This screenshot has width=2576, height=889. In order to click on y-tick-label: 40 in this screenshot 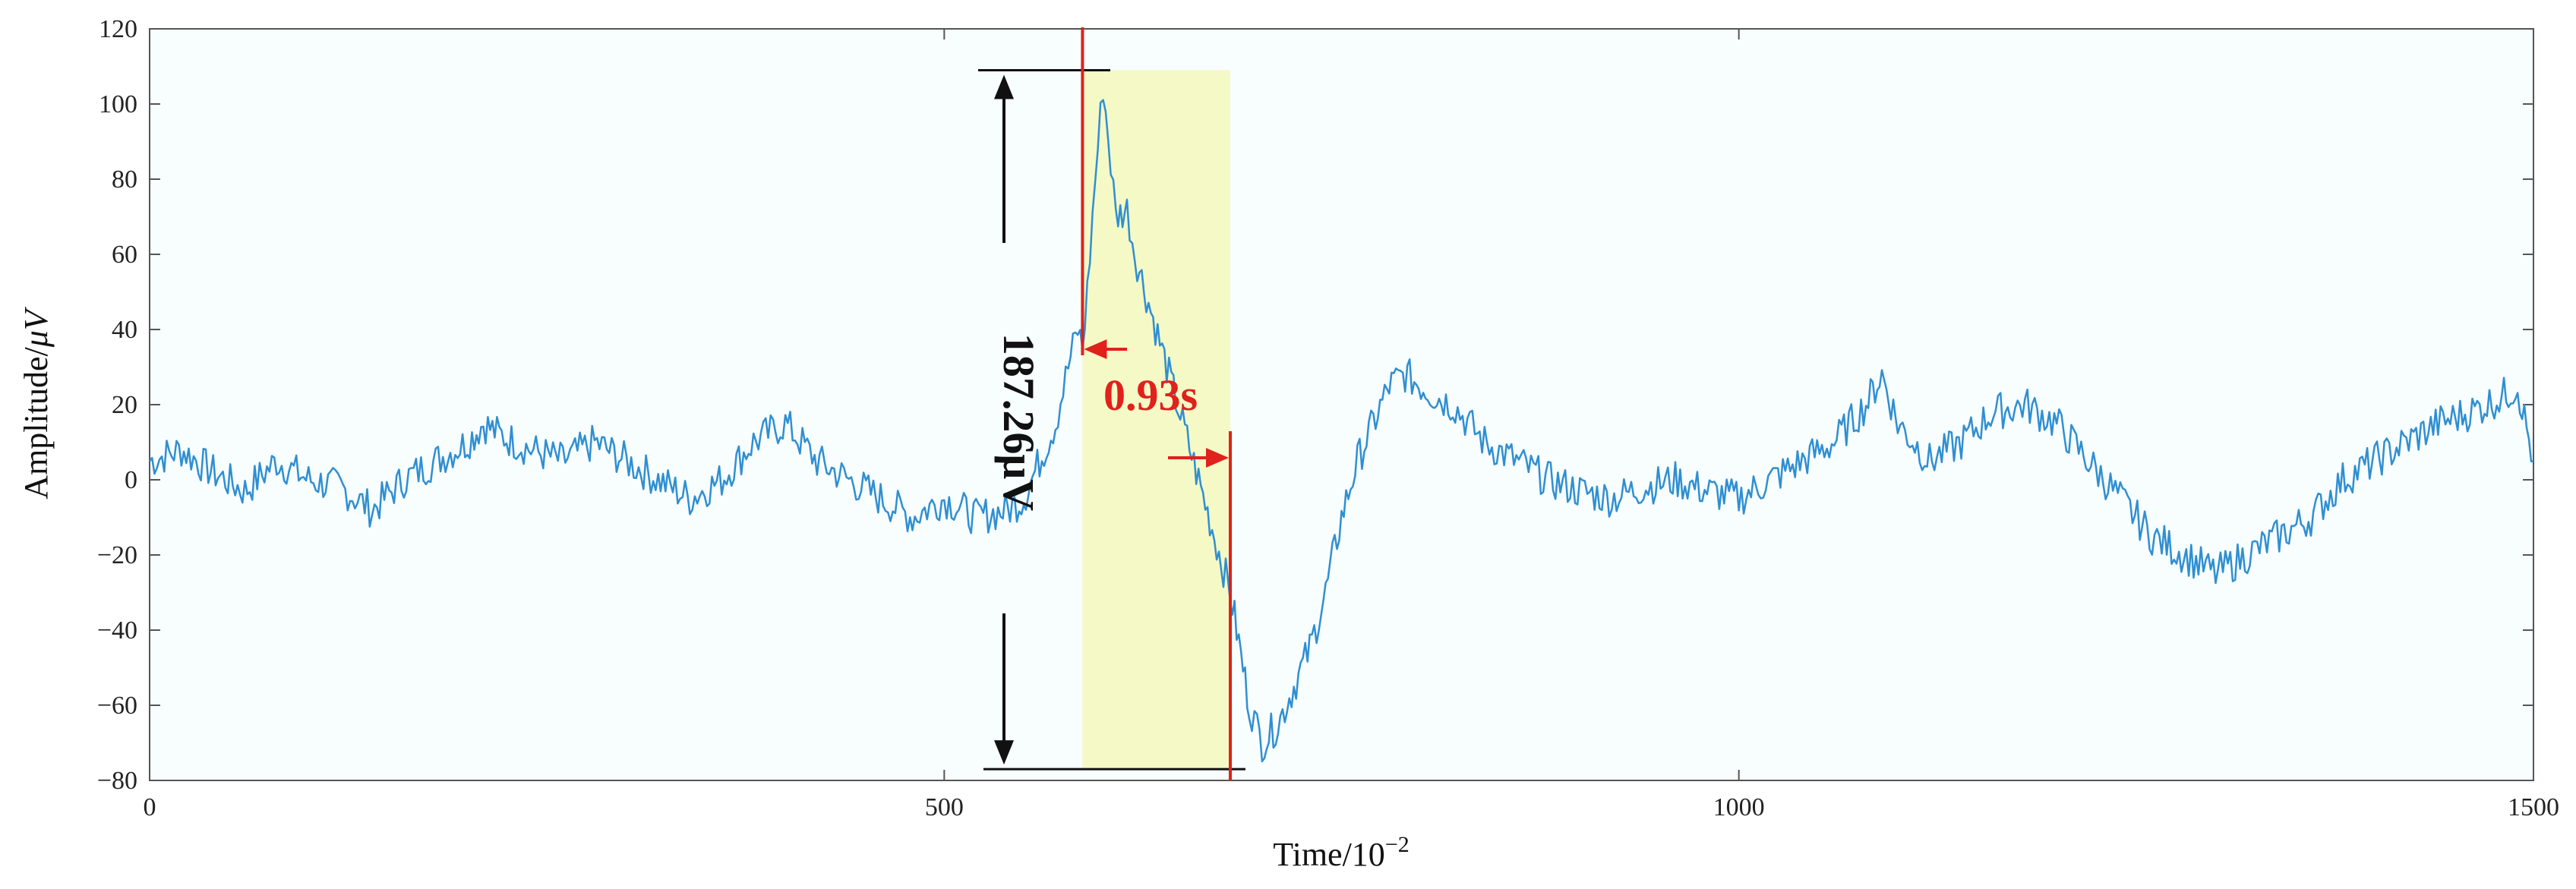, I will do `click(125, 330)`.